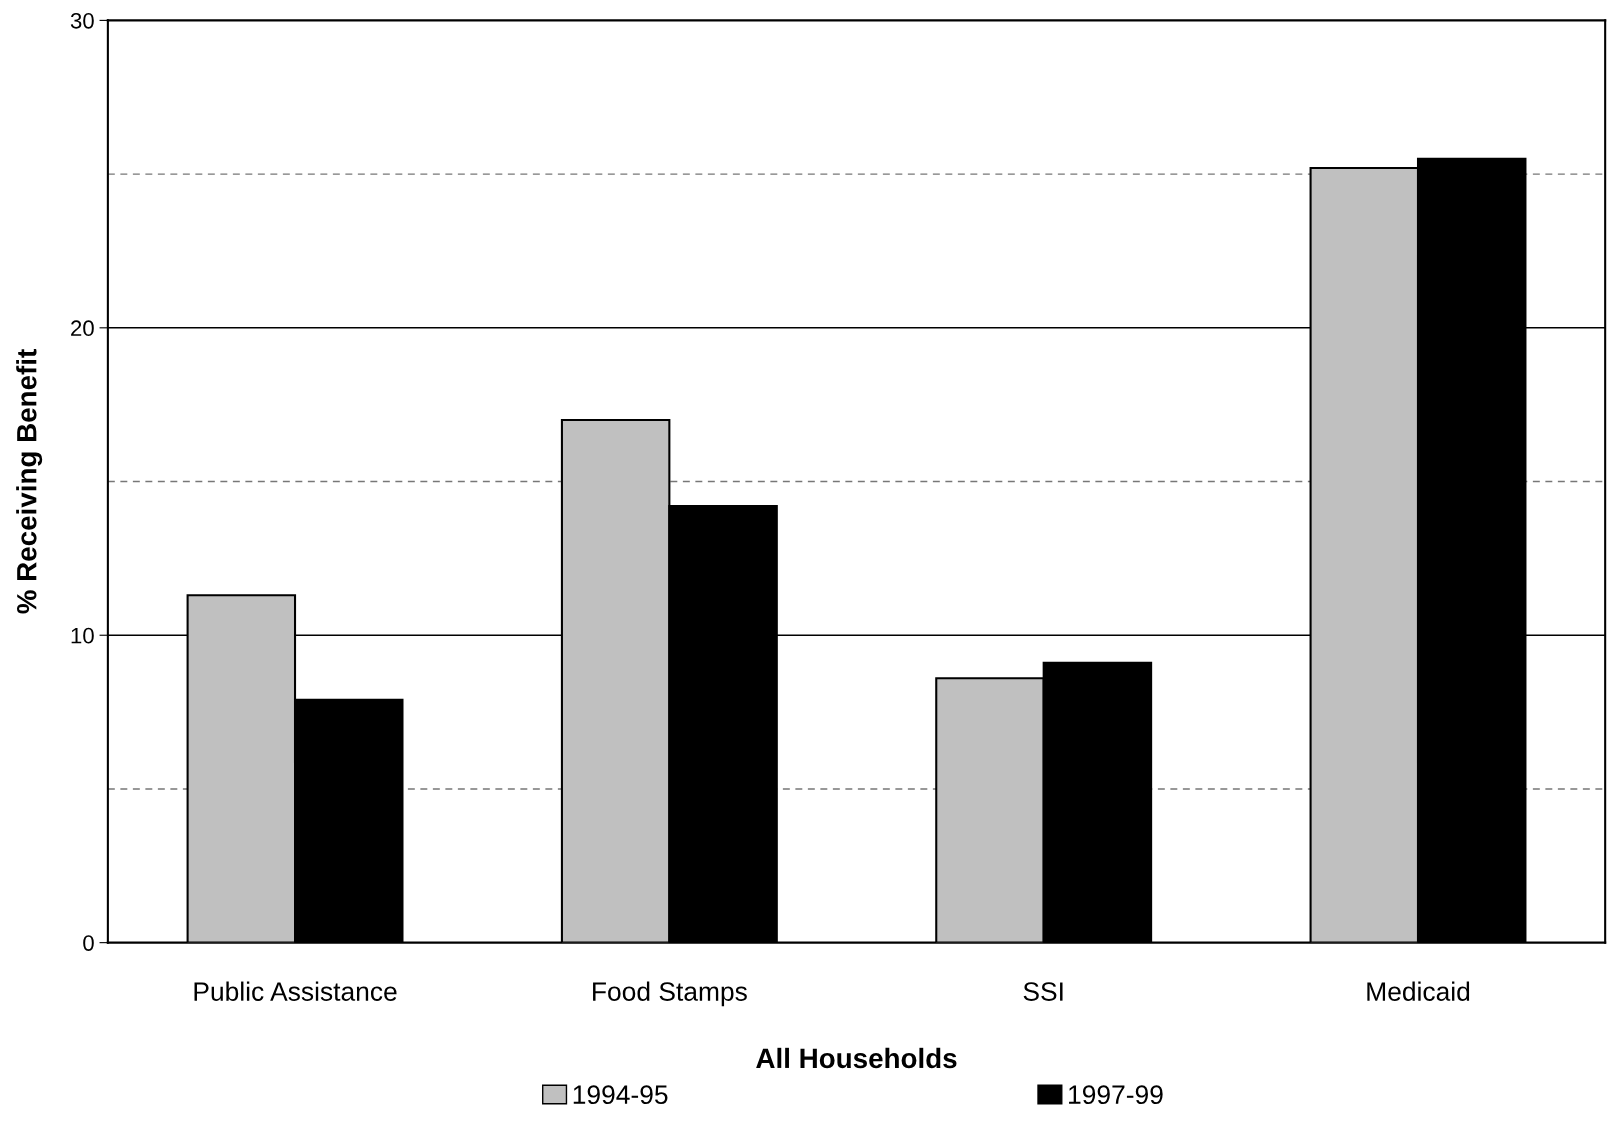 The image size is (1610, 1133). I want to click on x-tick-label: SSI, so click(1043, 991).